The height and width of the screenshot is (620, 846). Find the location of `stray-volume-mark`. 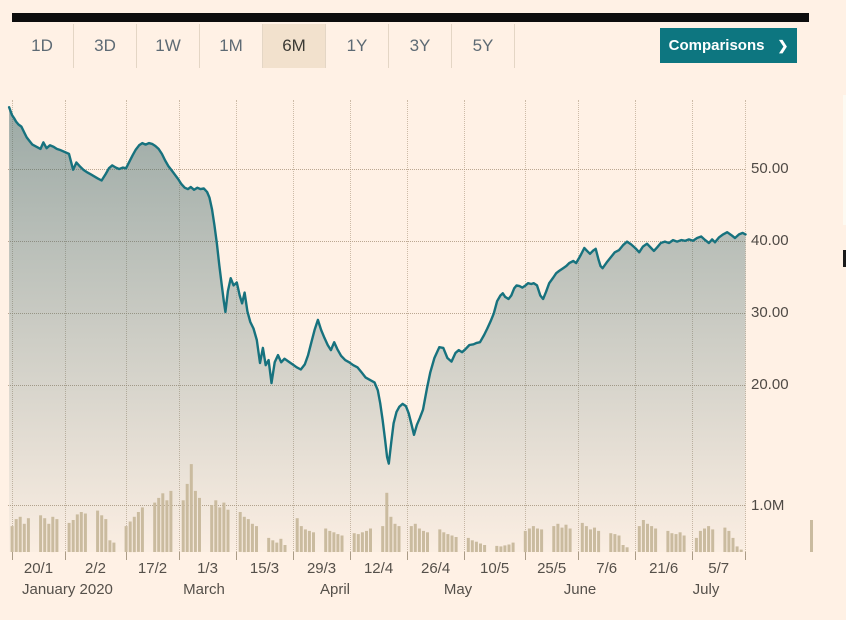

stray-volume-mark is located at coordinates (811, 536).